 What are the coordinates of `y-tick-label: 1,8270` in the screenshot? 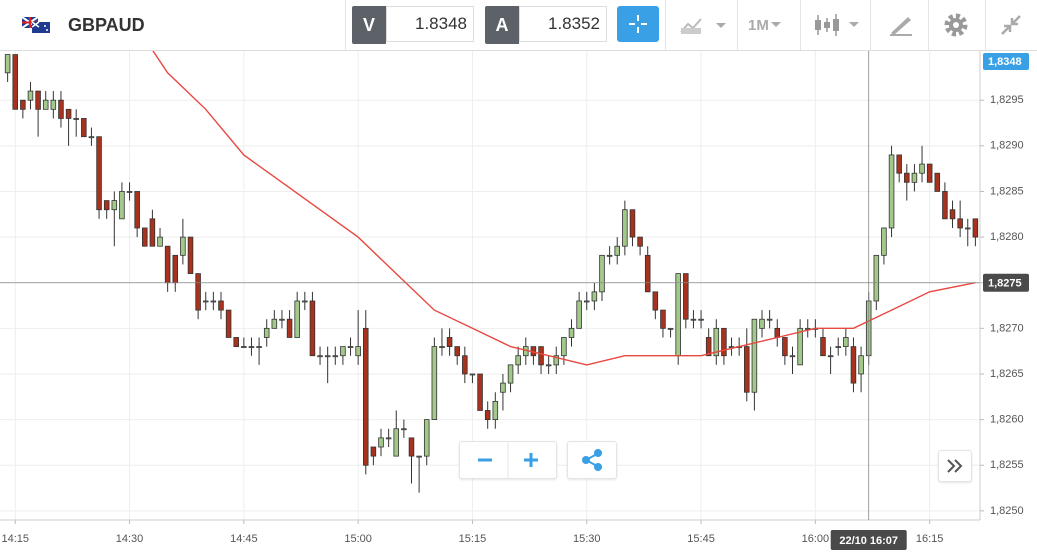 It's located at (1007, 328).